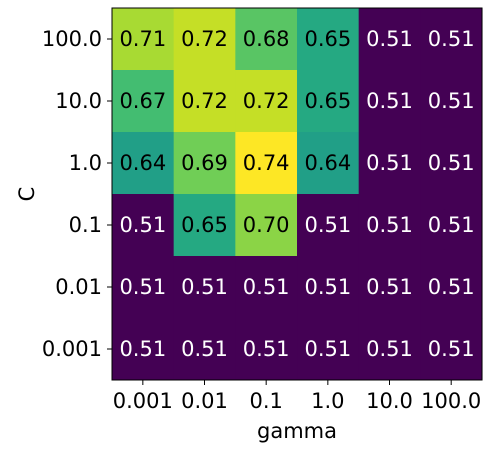  What do you see at coordinates (451, 401) in the screenshot?
I see `x-tick-label: 100.0` at bounding box center [451, 401].